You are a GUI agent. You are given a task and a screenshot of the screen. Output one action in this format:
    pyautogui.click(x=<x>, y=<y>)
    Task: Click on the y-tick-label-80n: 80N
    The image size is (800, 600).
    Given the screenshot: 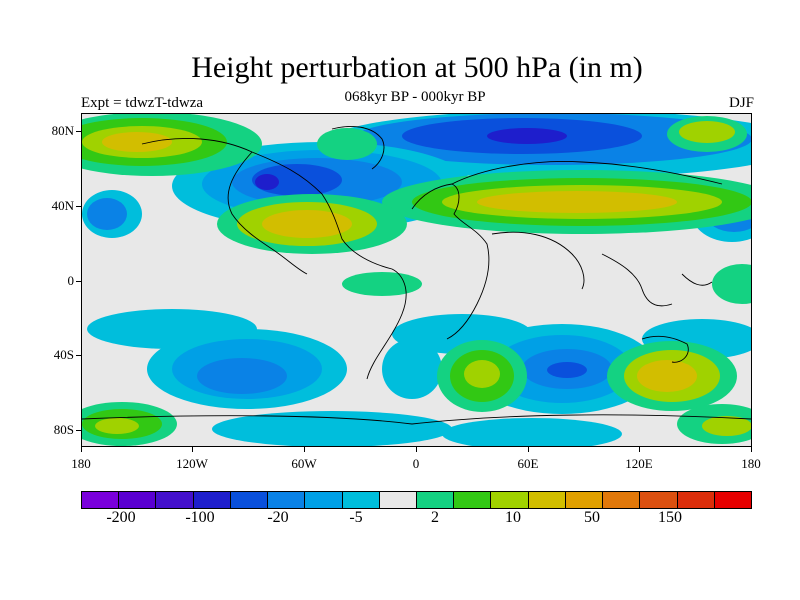 What is the action you would take?
    pyautogui.click(x=62, y=130)
    